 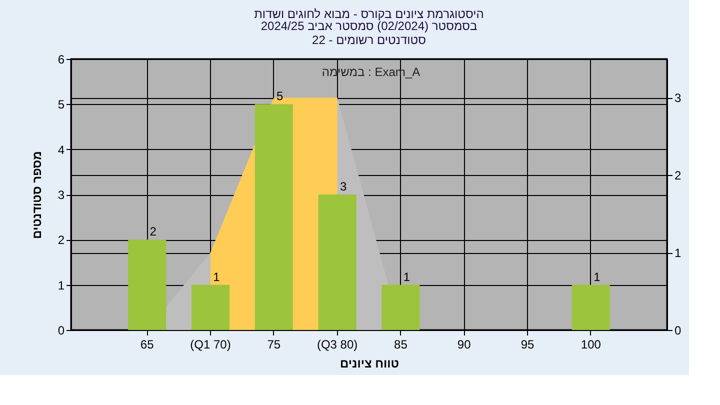 What do you see at coordinates (678, 98) in the screenshot?
I see `y2-tick-label: 3` at bounding box center [678, 98].